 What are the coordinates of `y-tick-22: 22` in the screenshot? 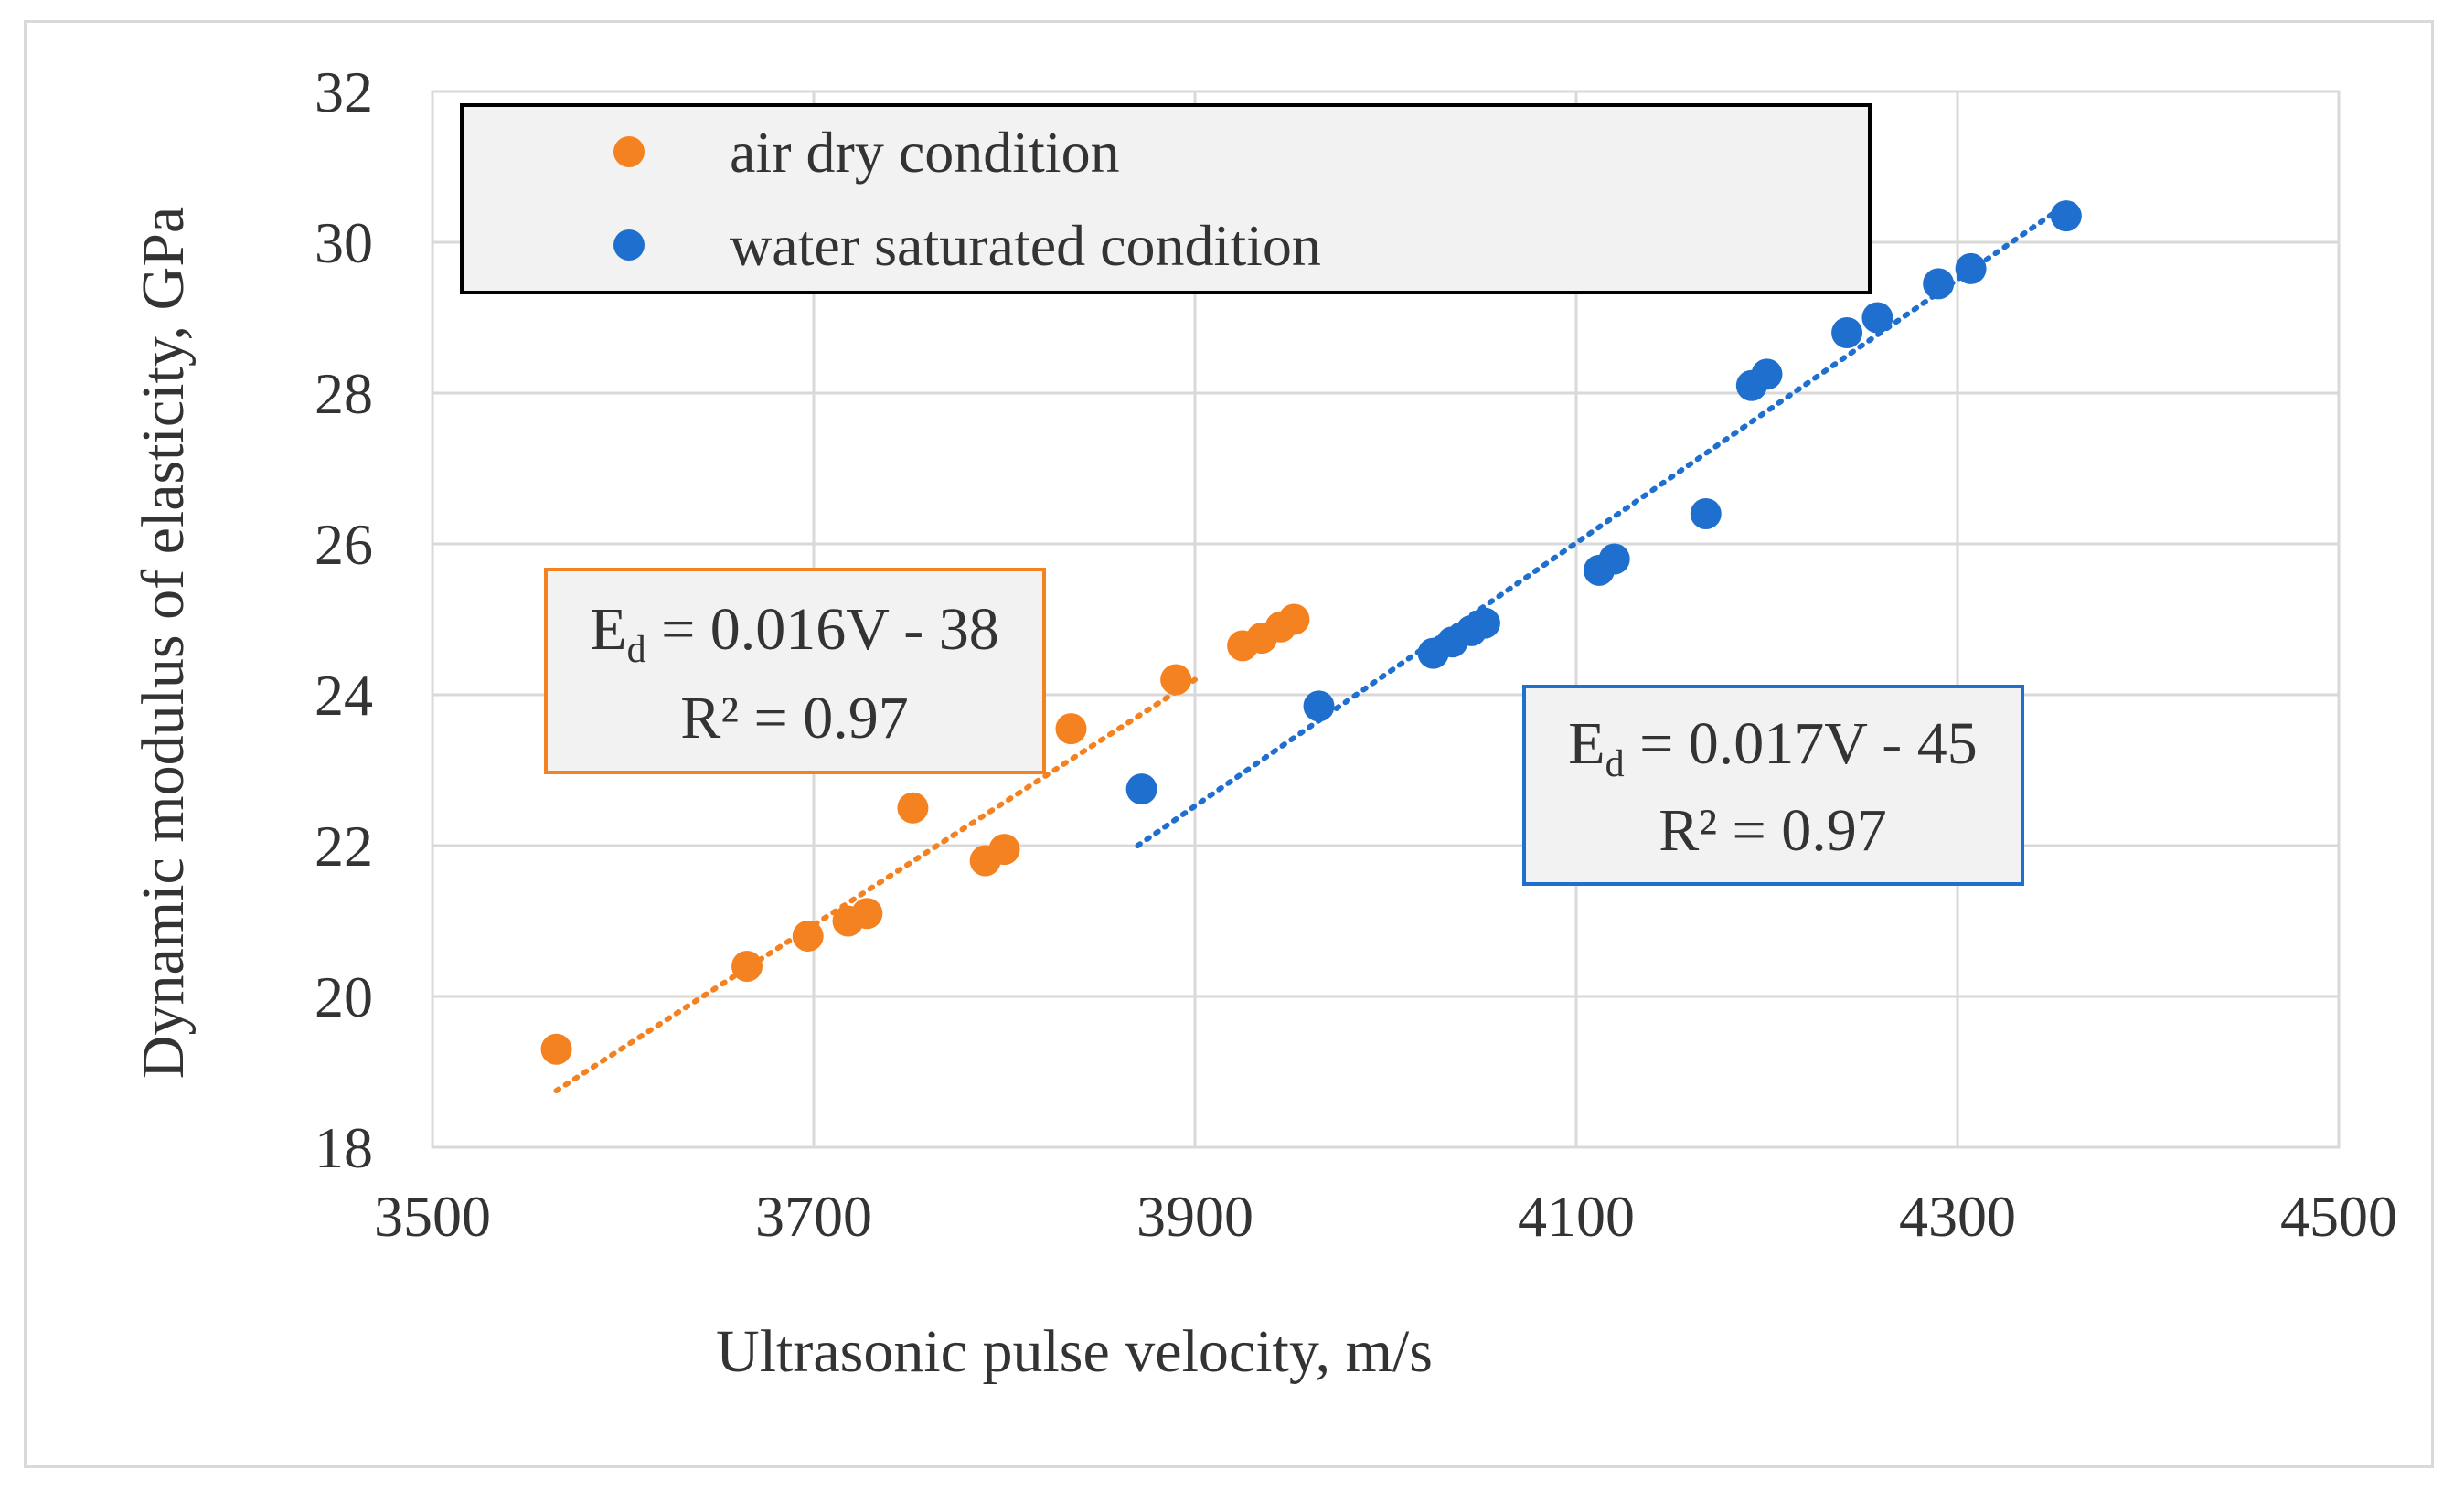 It's located at (344, 847).